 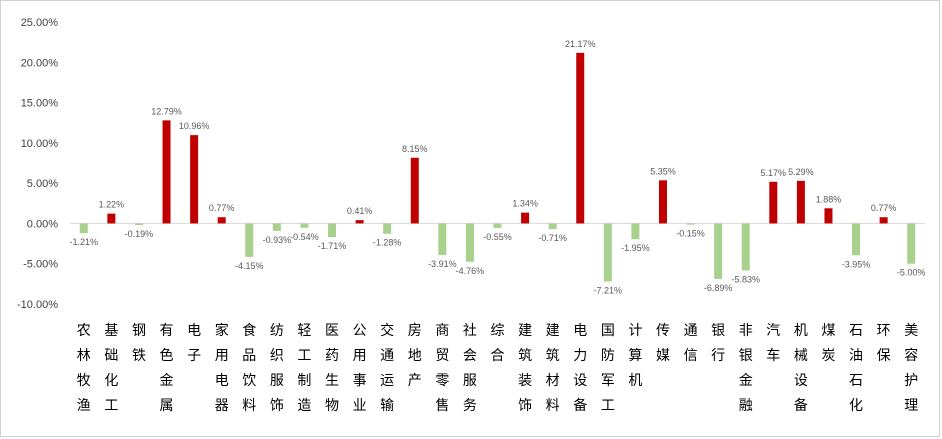 What do you see at coordinates (249, 368) in the screenshot?
I see `category-label: 食品饮料` at bounding box center [249, 368].